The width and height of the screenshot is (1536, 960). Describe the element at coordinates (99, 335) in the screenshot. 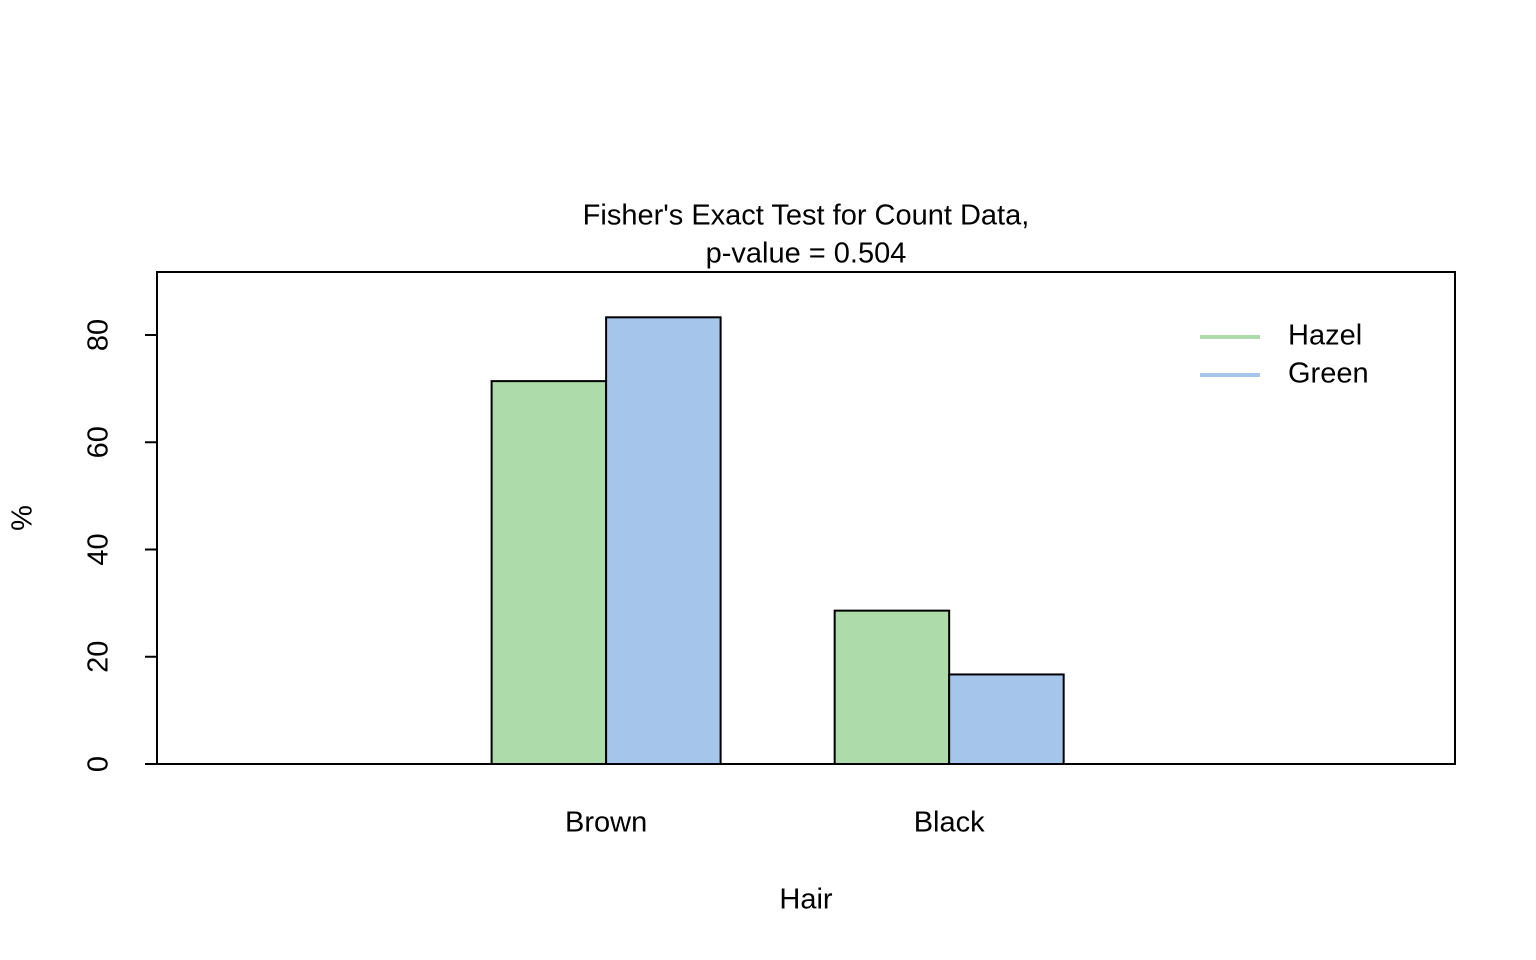

I see `y-tick-label: 80` at that location.